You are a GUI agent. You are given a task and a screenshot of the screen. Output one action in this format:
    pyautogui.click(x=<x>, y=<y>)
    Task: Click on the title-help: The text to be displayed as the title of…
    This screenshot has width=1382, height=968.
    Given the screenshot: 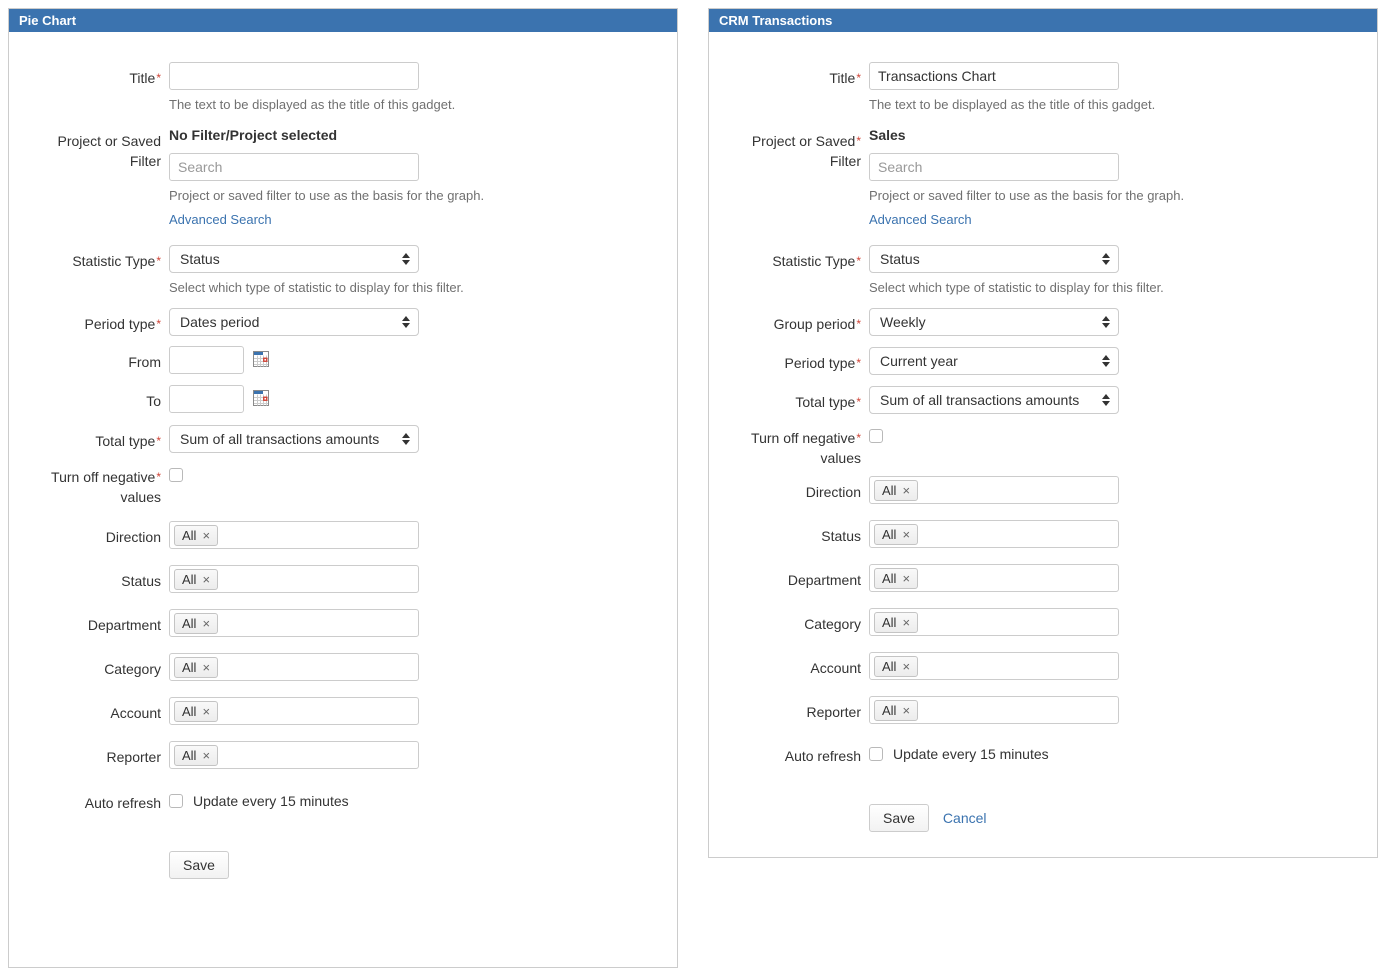 What is the action you would take?
    pyautogui.click(x=312, y=104)
    